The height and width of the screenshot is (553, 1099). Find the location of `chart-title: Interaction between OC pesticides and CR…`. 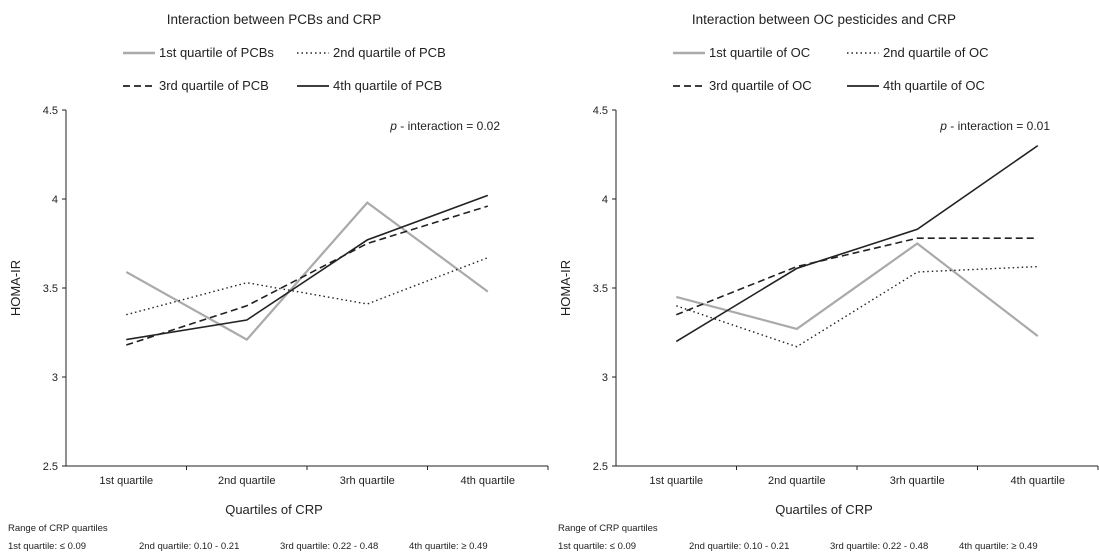

chart-title: Interaction between OC pesticides and CR… is located at coordinates (824, 19).